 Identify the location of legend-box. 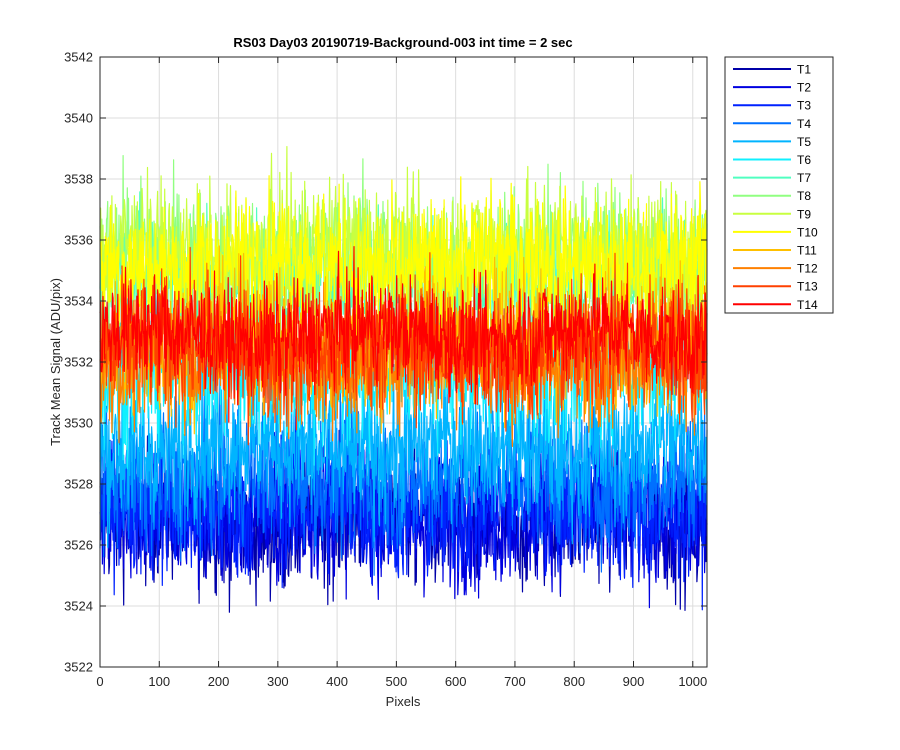
(779, 185).